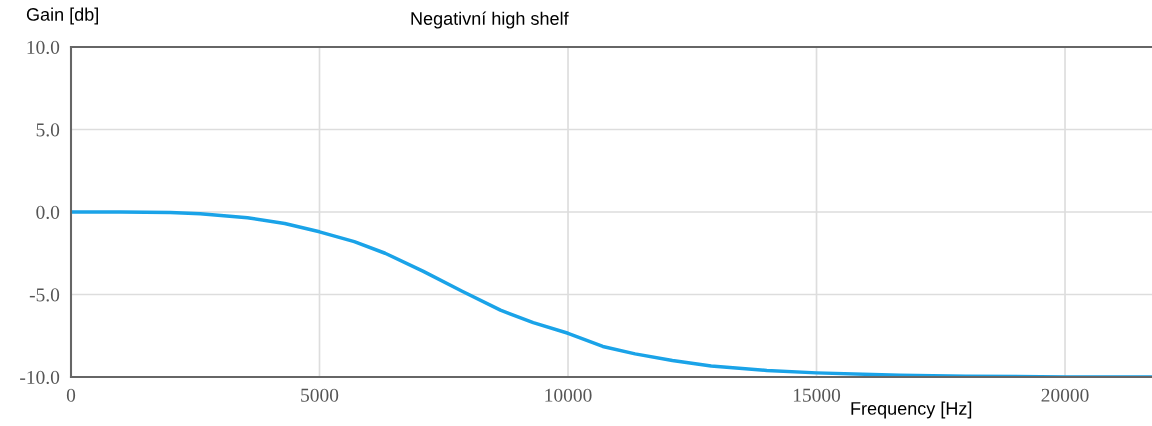  Describe the element at coordinates (48, 130) in the screenshot. I see `y-tick-label: 5.0` at that location.